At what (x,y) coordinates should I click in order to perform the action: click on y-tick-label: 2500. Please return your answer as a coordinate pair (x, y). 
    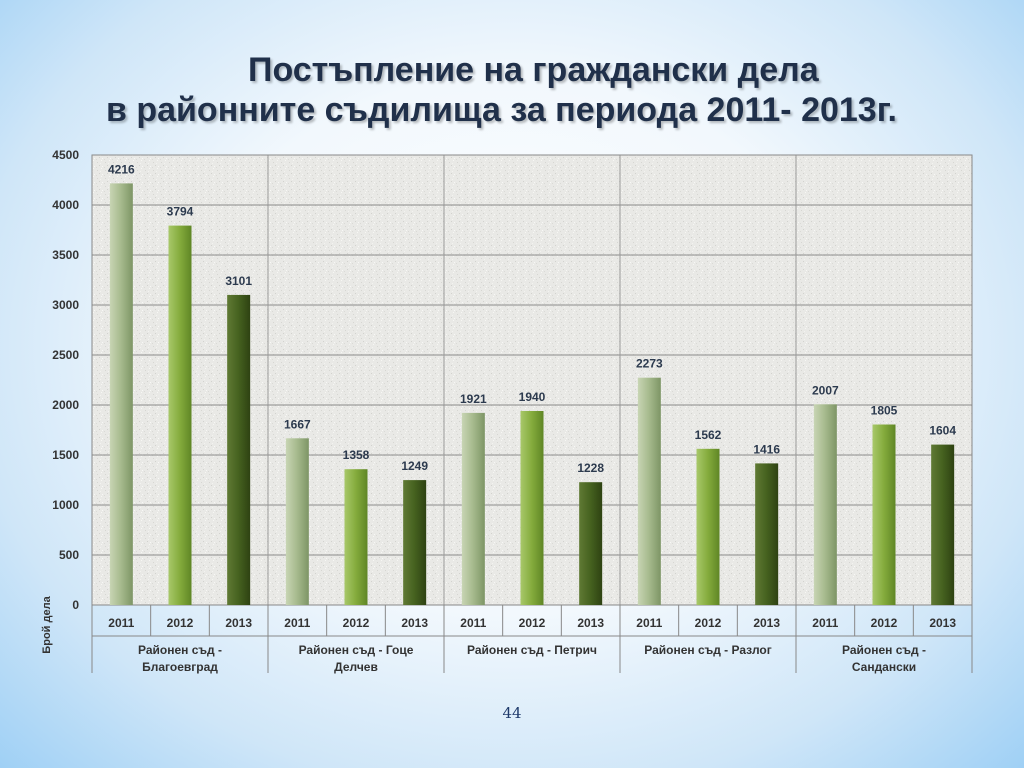
    Looking at the image, I should click on (65, 355).